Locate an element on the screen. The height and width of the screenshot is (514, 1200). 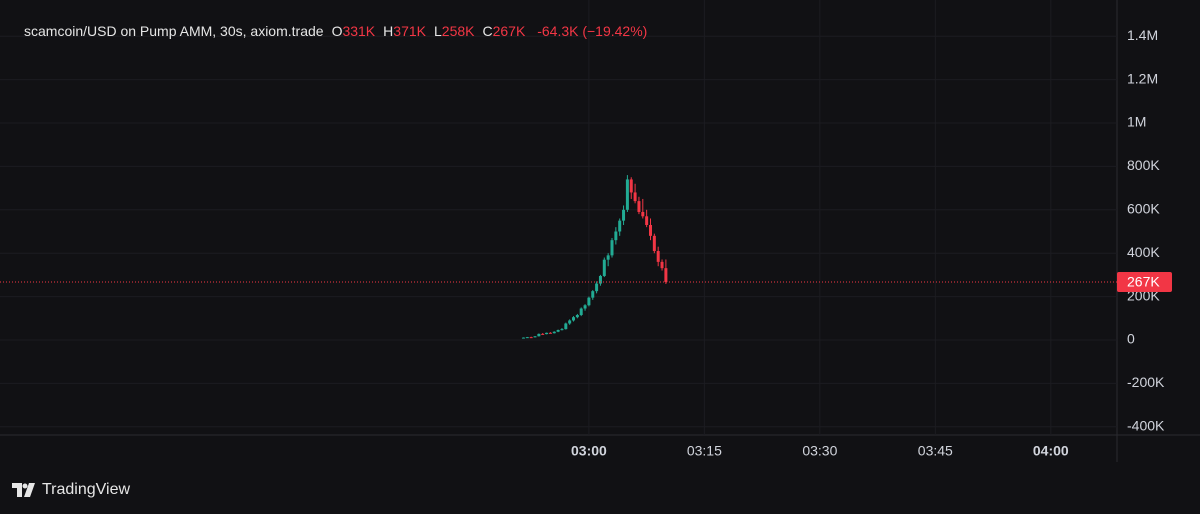
y-tick-label: 600K is located at coordinates (1143, 209).